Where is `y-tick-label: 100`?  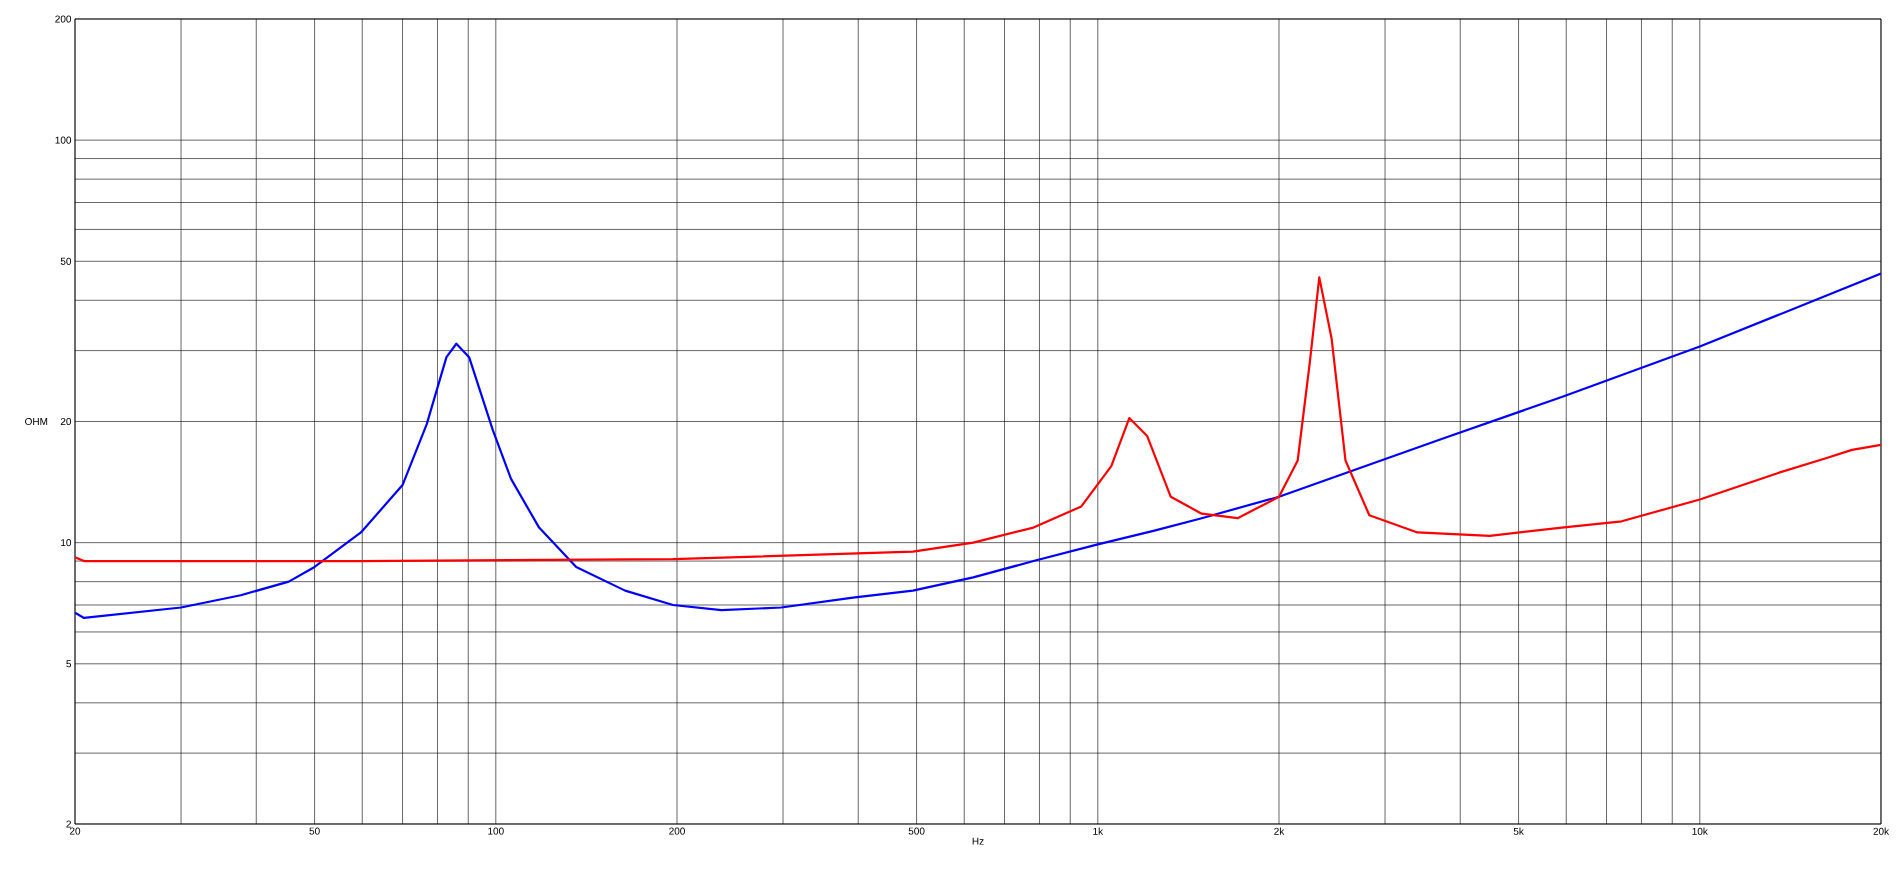
y-tick-label: 100 is located at coordinates (63, 140).